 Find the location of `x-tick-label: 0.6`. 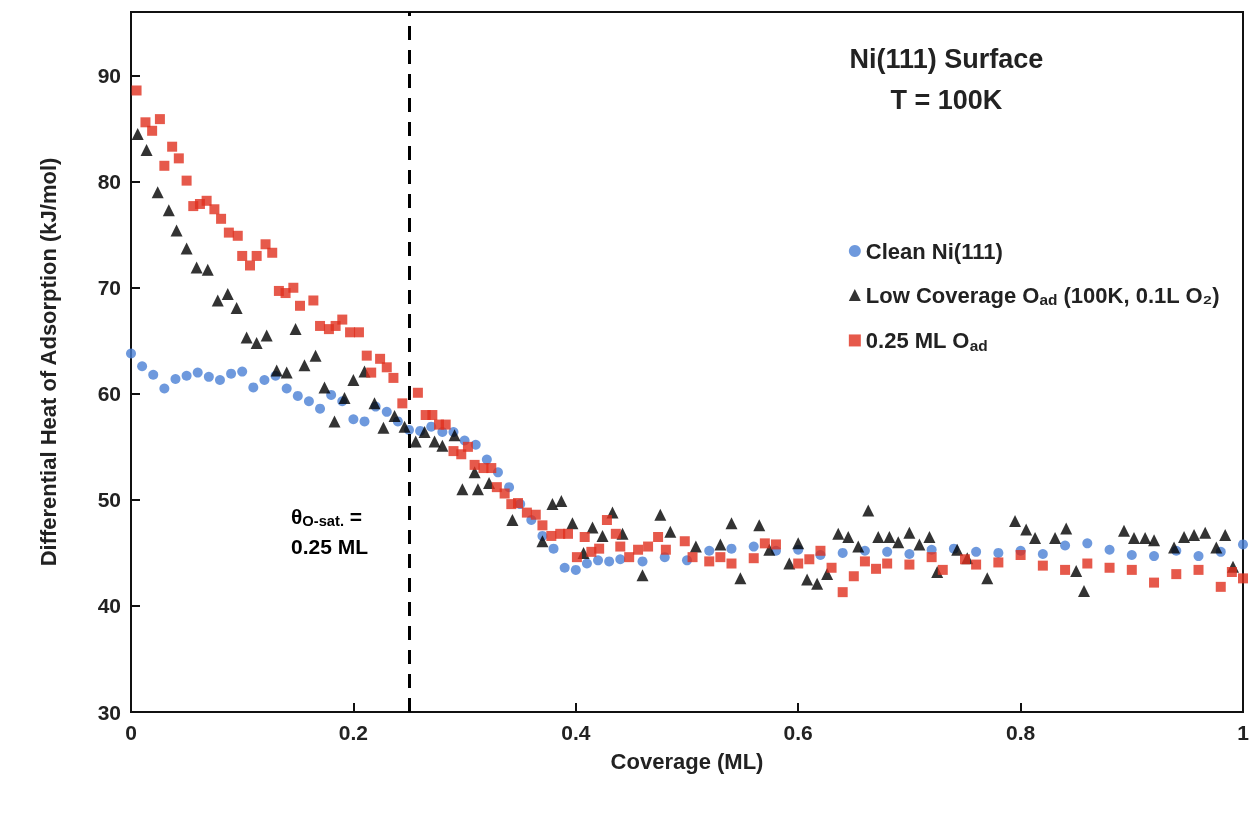

x-tick-label: 0.6 is located at coordinates (798, 732).